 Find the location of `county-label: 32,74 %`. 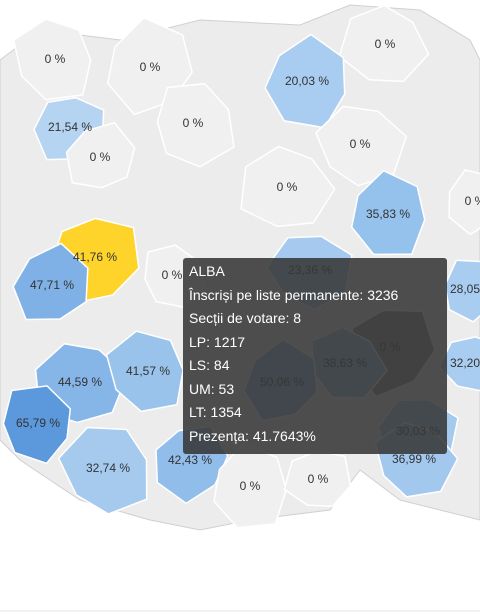

county-label: 32,74 % is located at coordinates (108, 468).